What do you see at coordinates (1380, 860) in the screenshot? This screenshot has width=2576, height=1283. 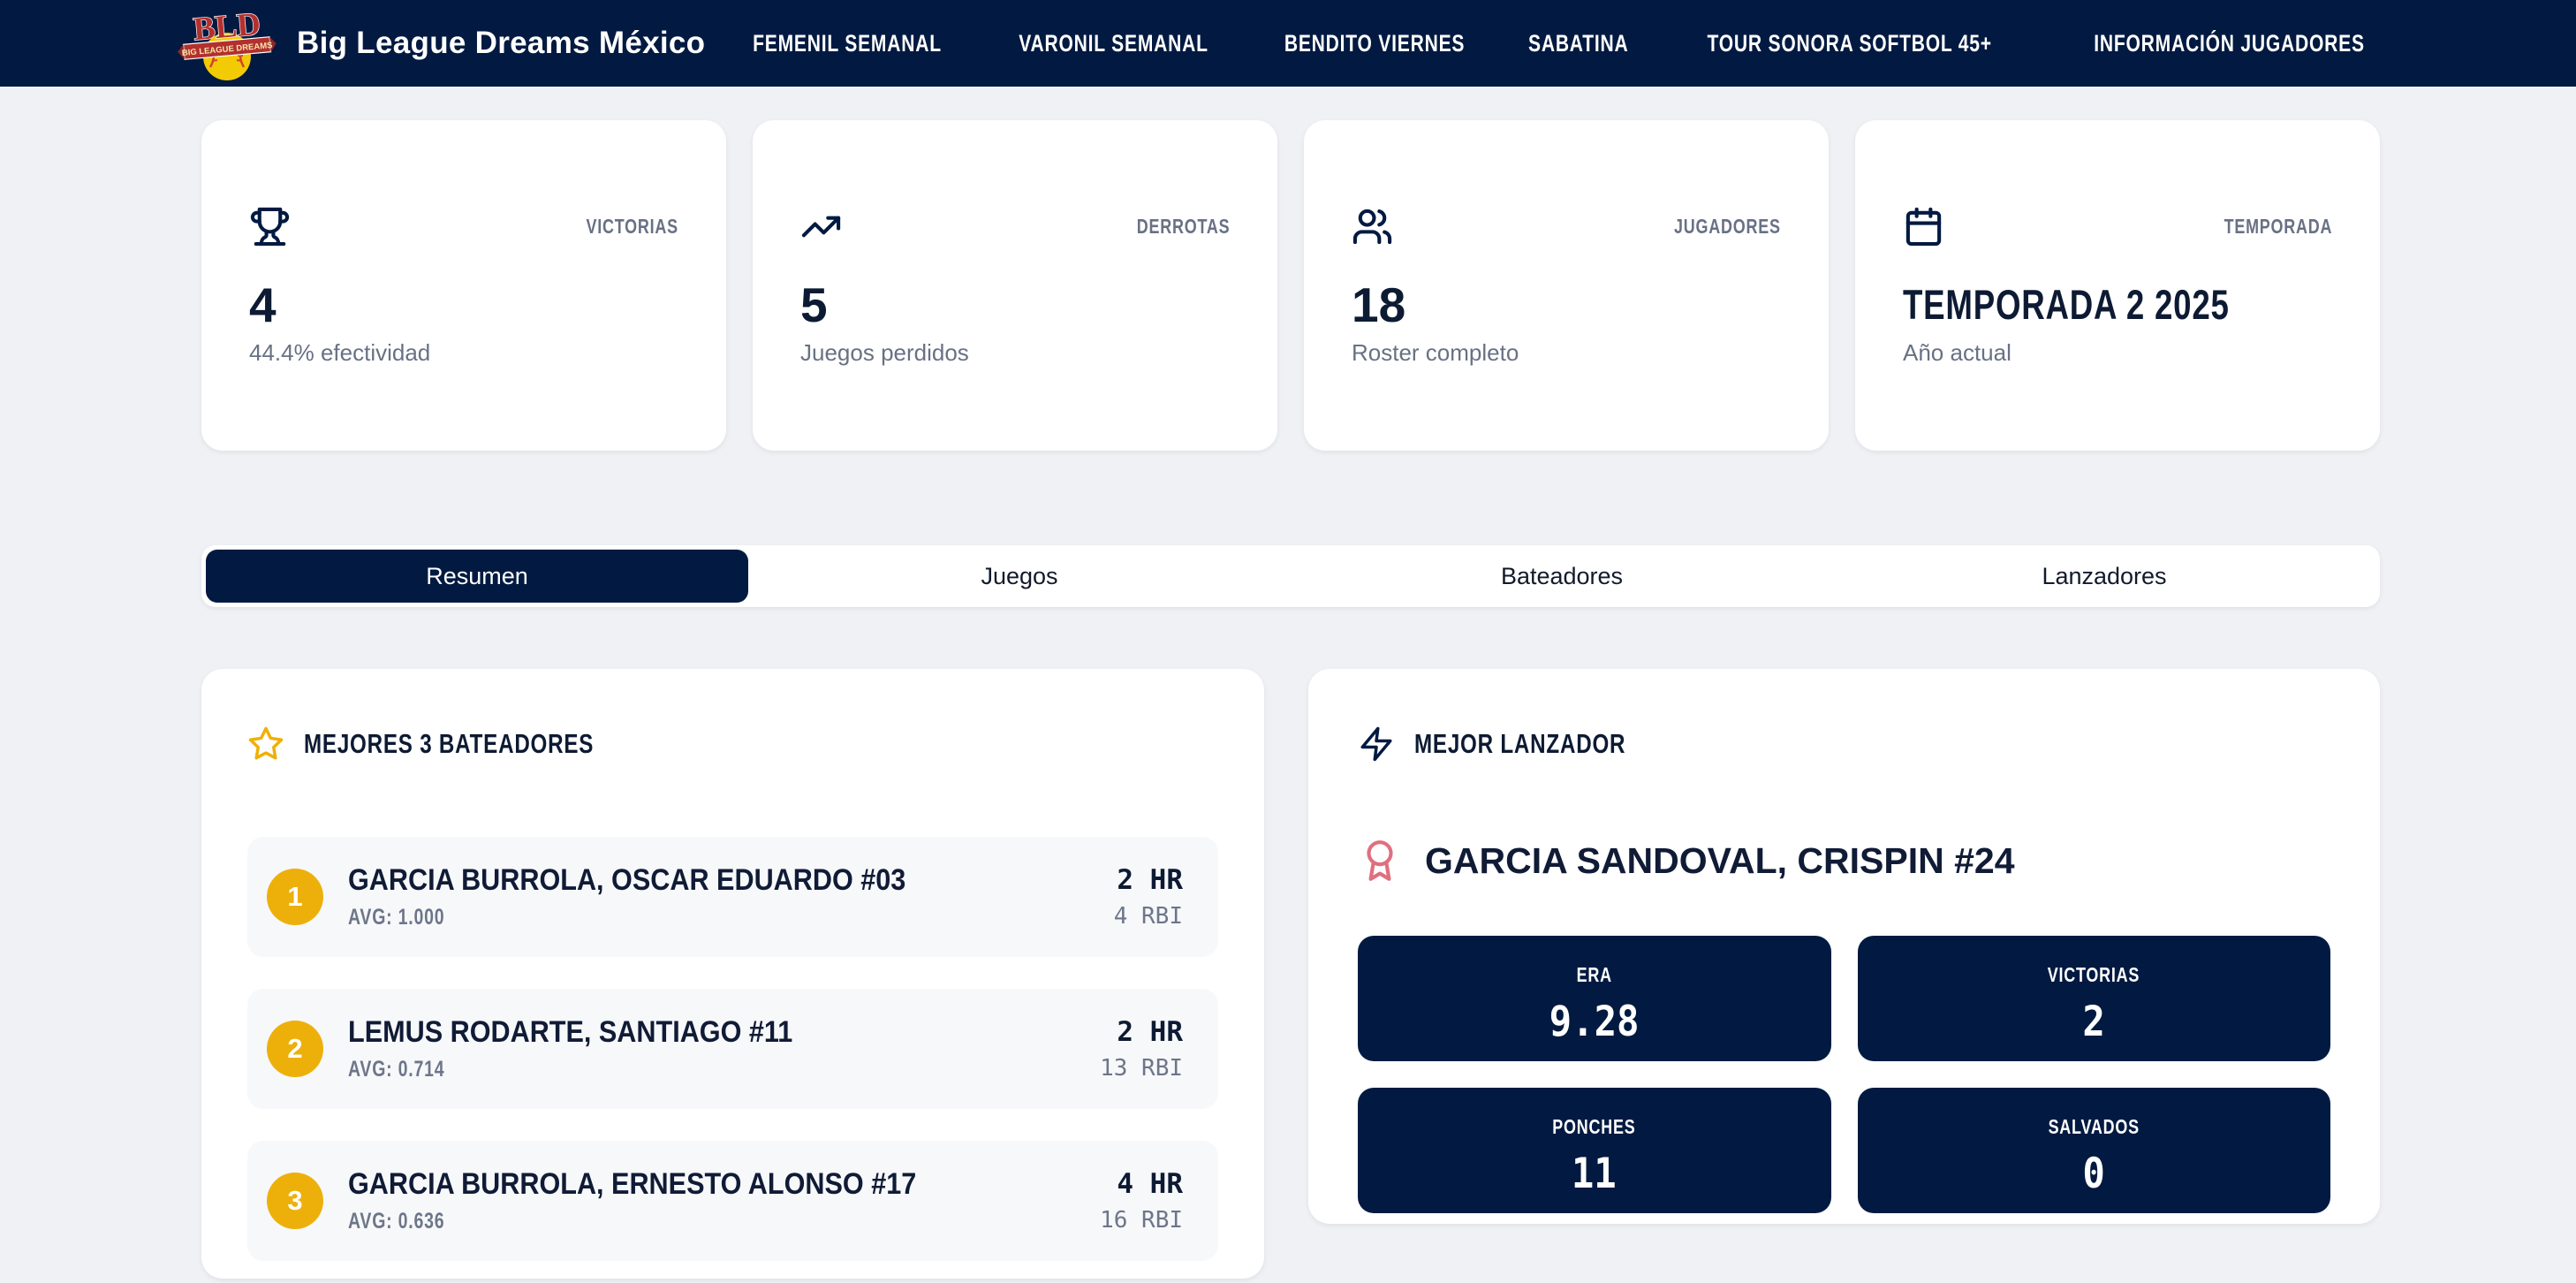 I see `award-medal-icon` at bounding box center [1380, 860].